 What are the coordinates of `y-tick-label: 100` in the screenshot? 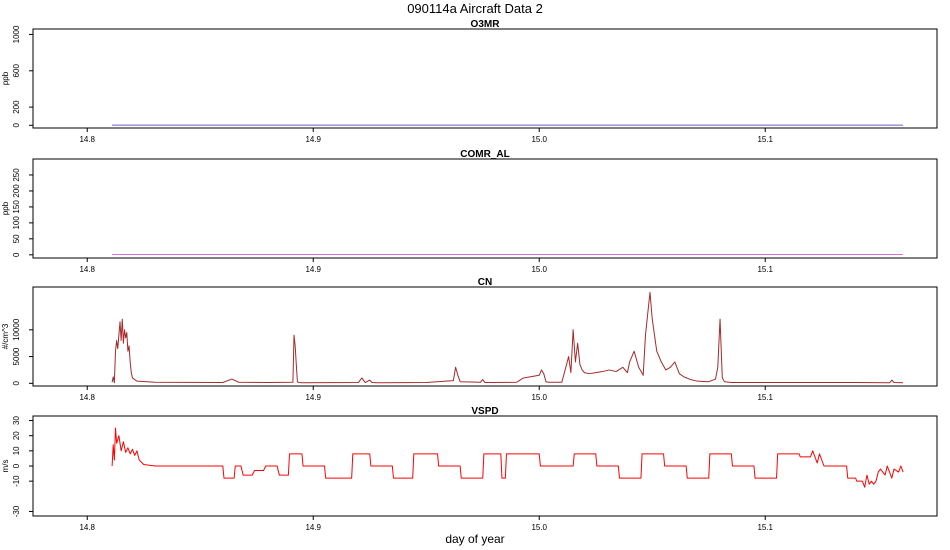 It's located at (16, 223).